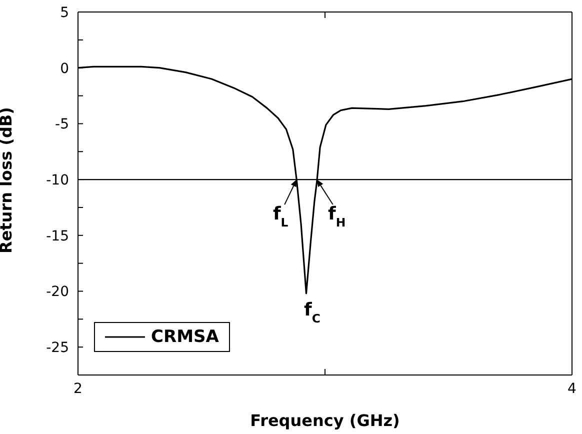  I want to click on x-tick-label: 2, so click(78, 388).